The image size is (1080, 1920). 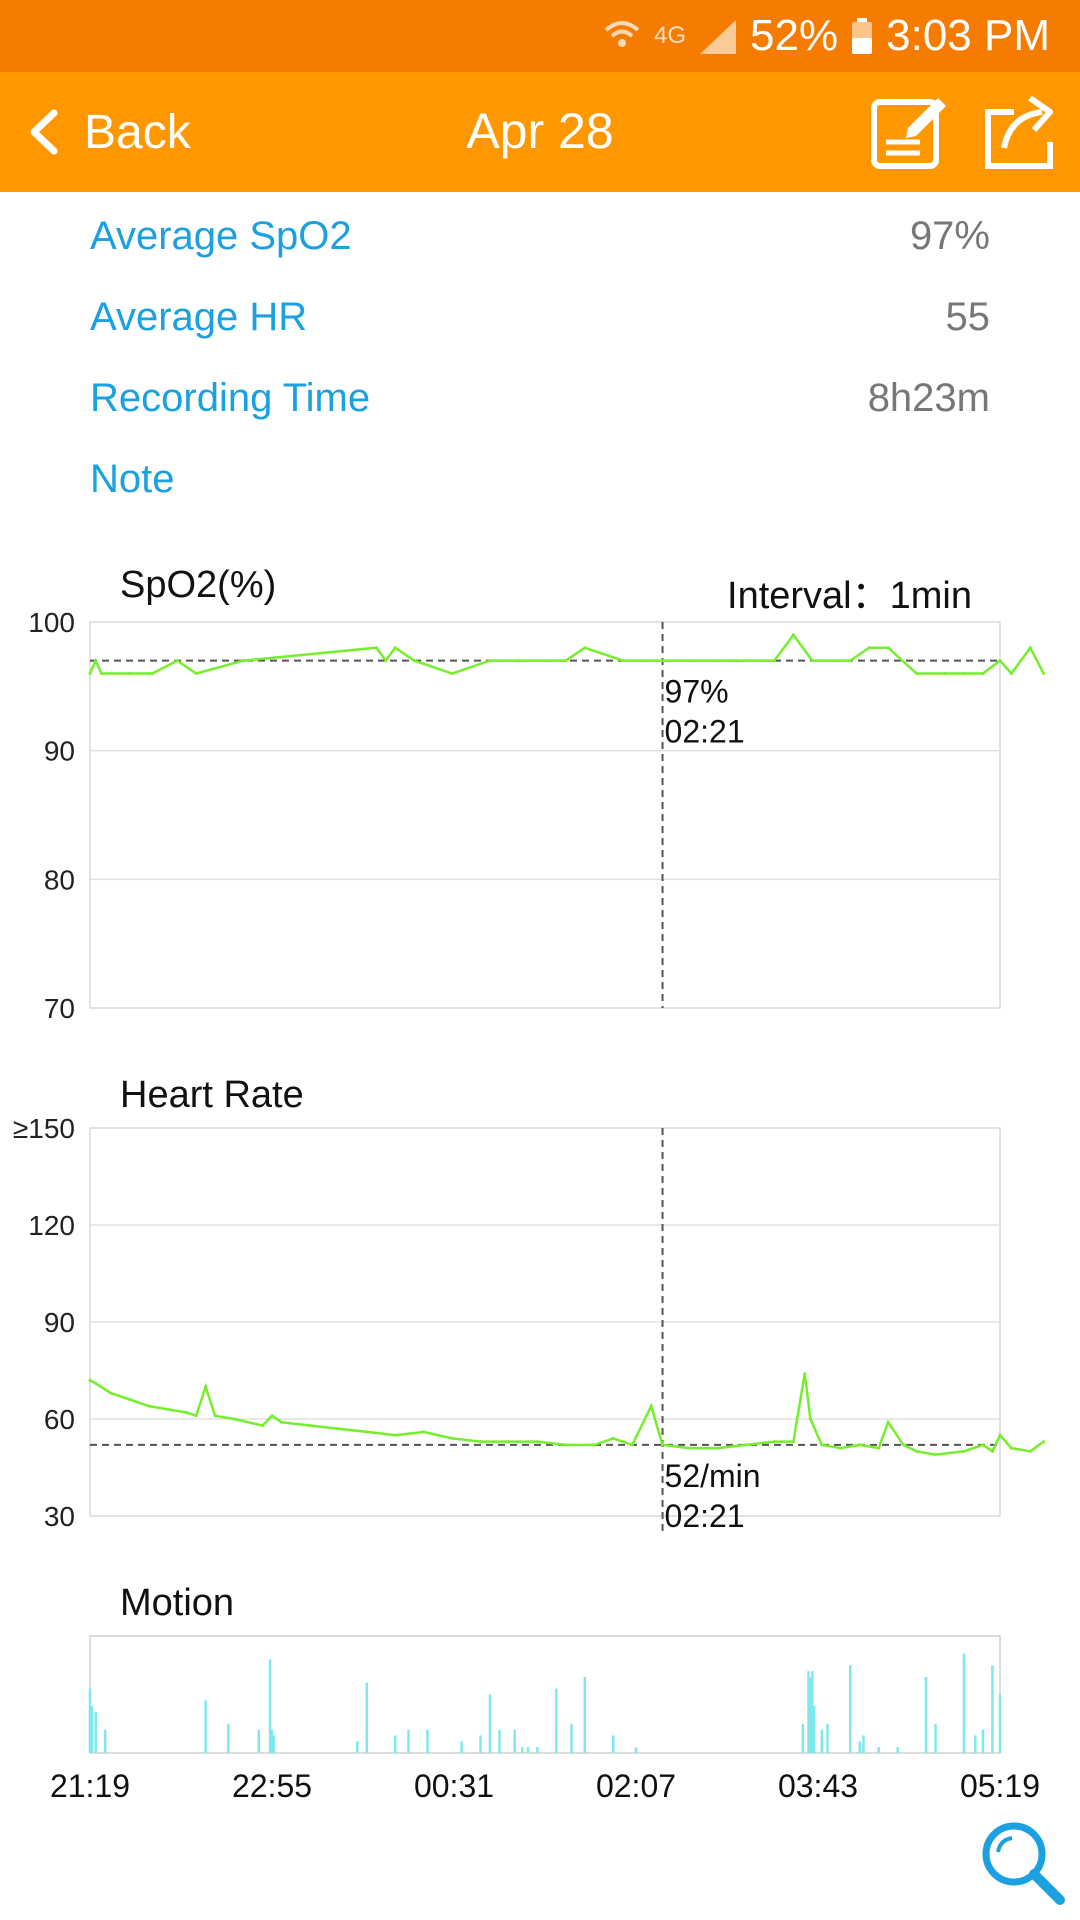 What do you see at coordinates (545, 1786) in the screenshot?
I see `time-axis: 21:19 22:55 00:31 02:07 03:43 05:19` at bounding box center [545, 1786].